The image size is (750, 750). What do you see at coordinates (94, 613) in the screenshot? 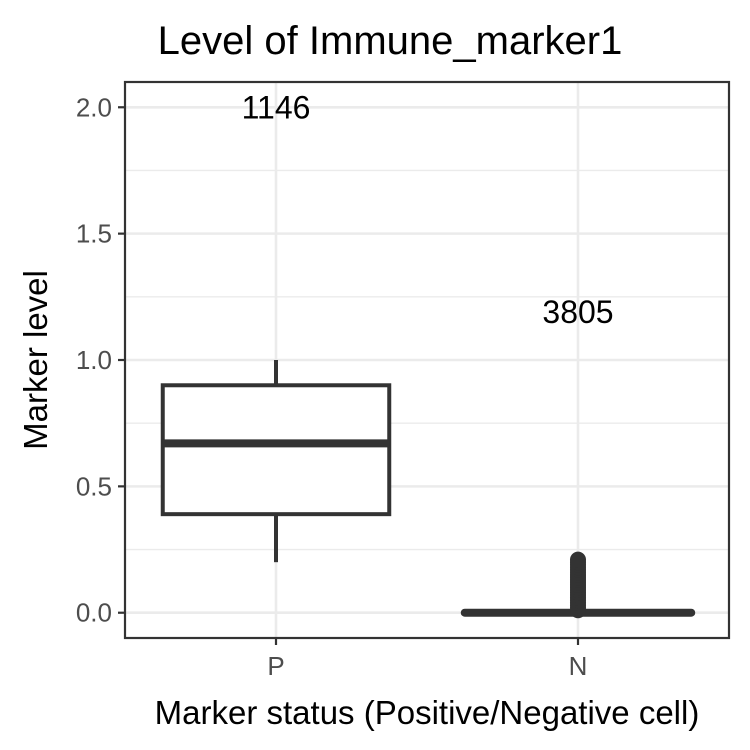
I see `y-tick-label: 0.0` at bounding box center [94, 613].